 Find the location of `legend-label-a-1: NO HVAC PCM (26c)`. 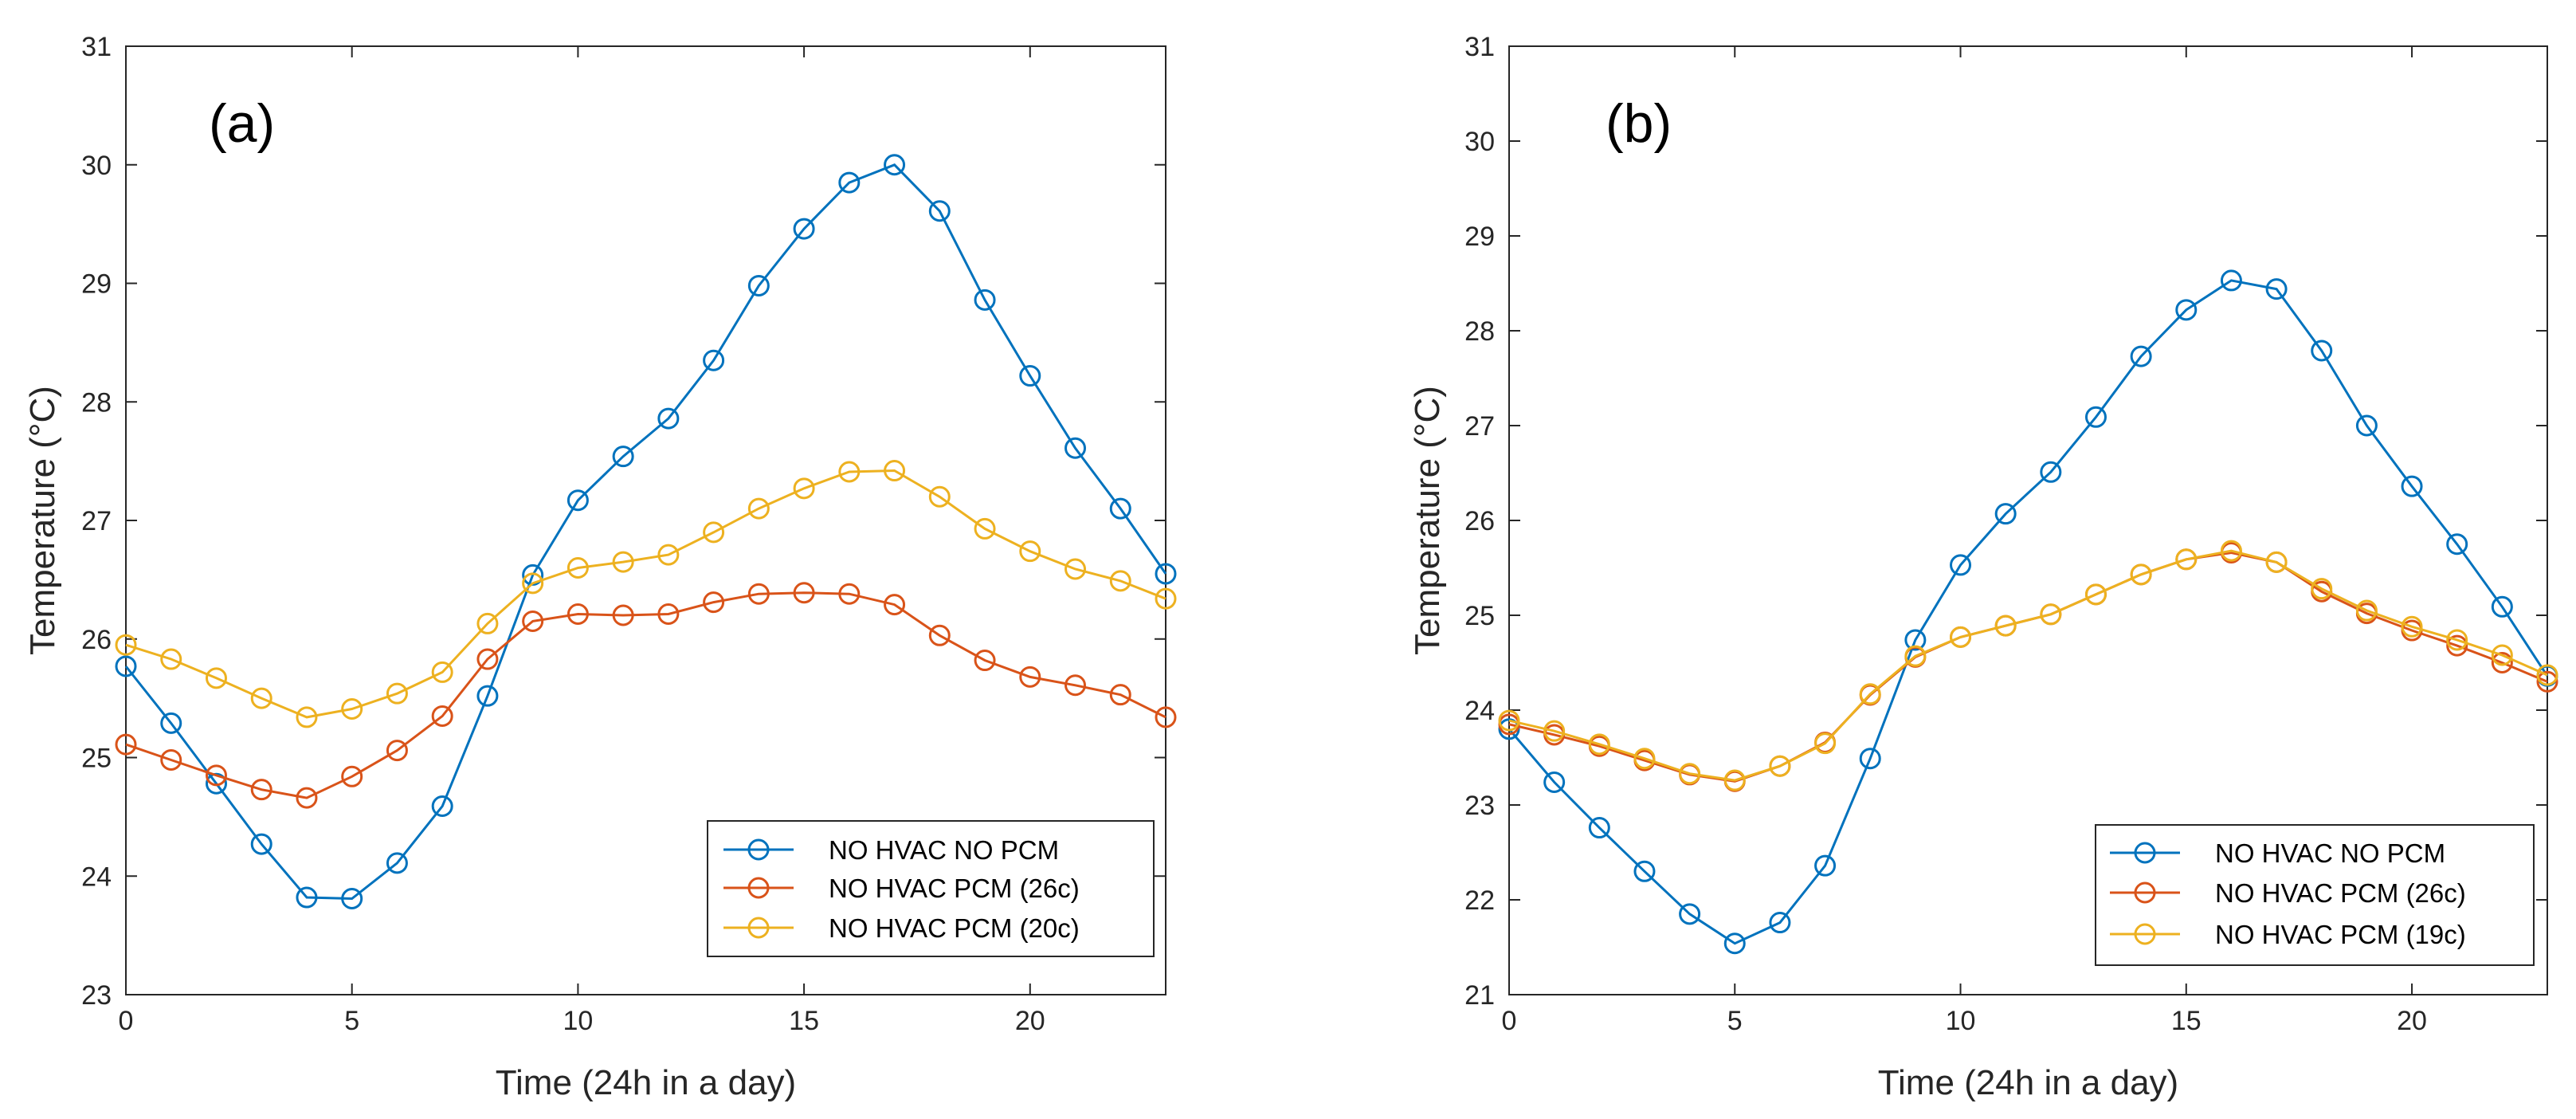

legend-label-a-1: NO HVAC PCM (26c) is located at coordinates (954, 888).